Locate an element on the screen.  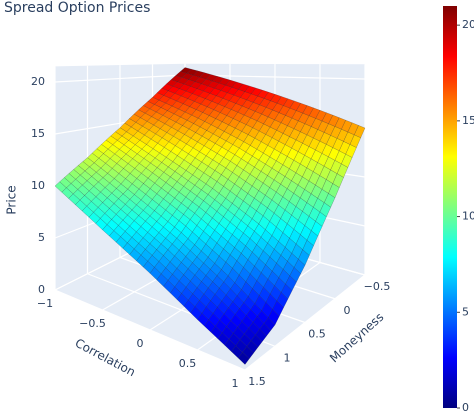
y-tick-label: 0 is located at coordinates (347, 310).